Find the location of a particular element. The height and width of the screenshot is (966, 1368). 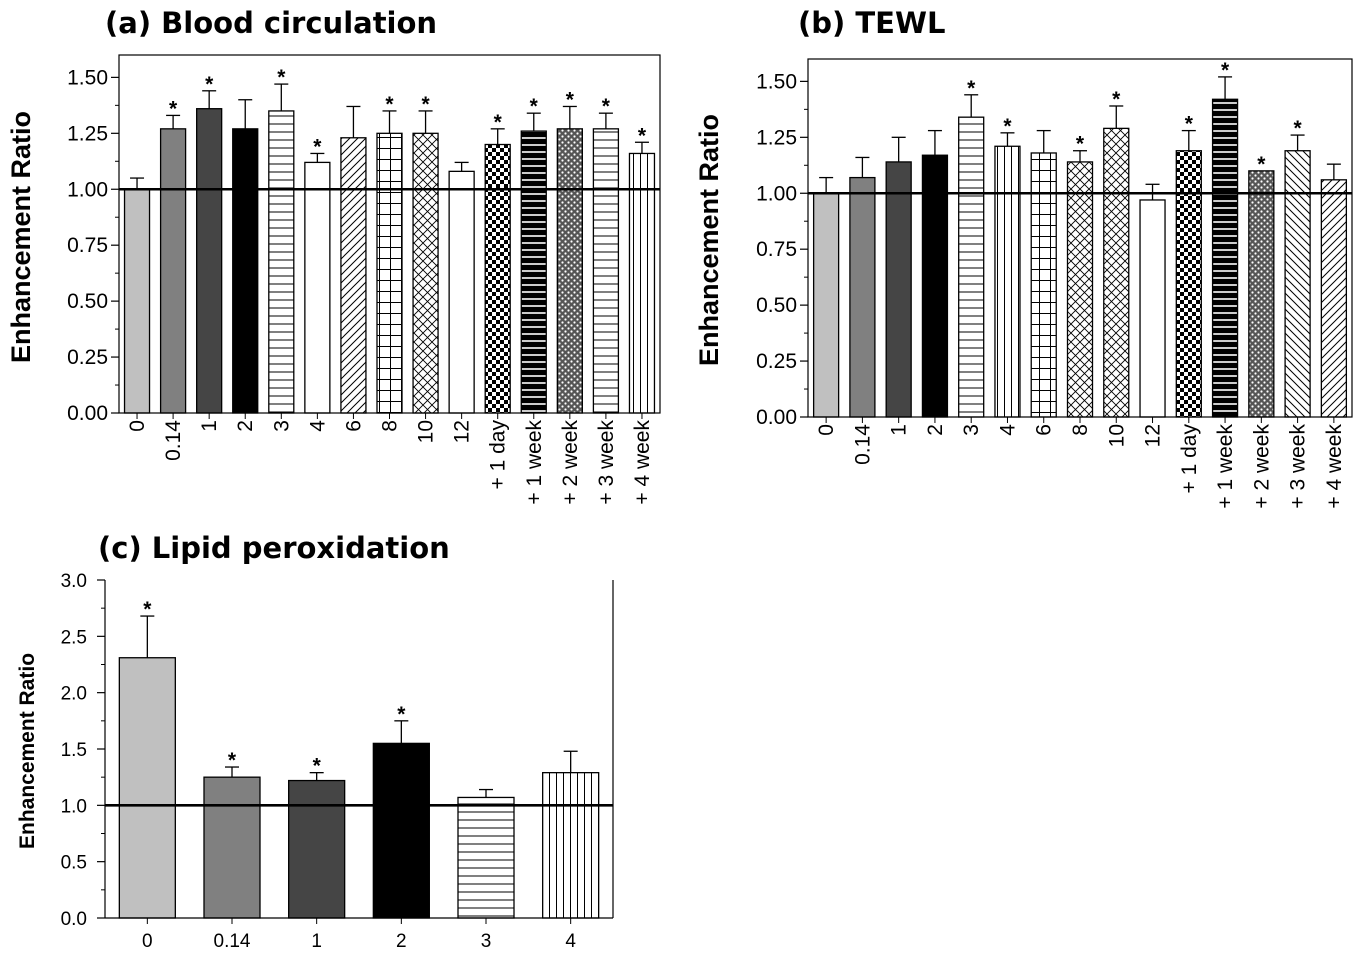

x-tick-label: + 2 week is located at coordinates (1261, 466).